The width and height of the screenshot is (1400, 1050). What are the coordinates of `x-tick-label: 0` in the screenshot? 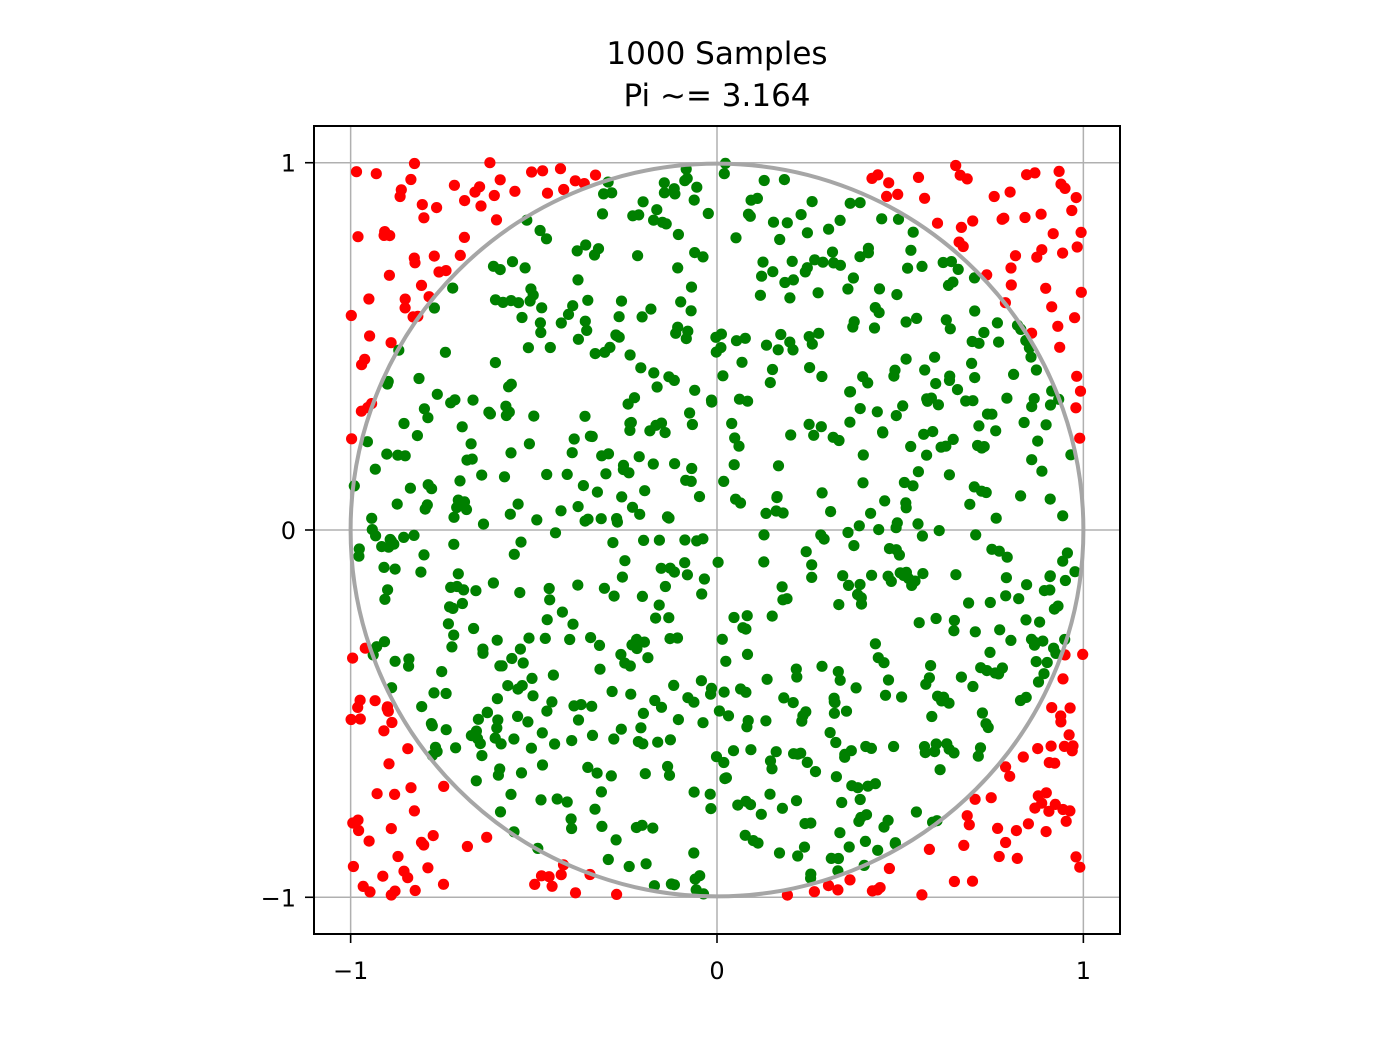 It's located at (716, 971).